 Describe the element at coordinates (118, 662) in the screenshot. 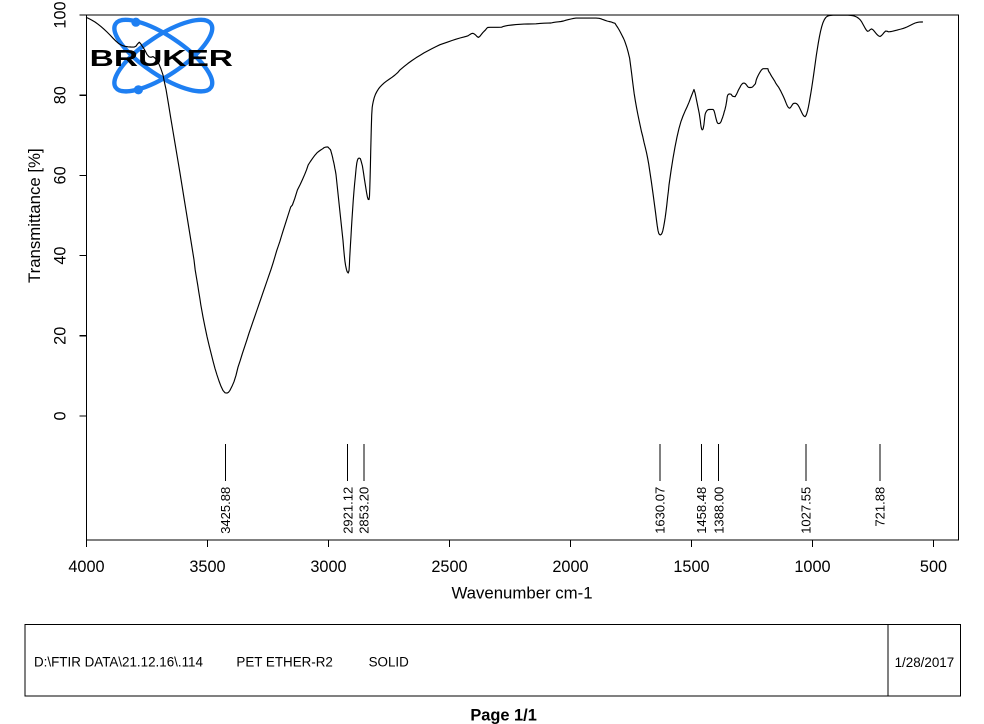

I see `svg-text: D:\FTIR DATA\21.12.16\.114` at that location.